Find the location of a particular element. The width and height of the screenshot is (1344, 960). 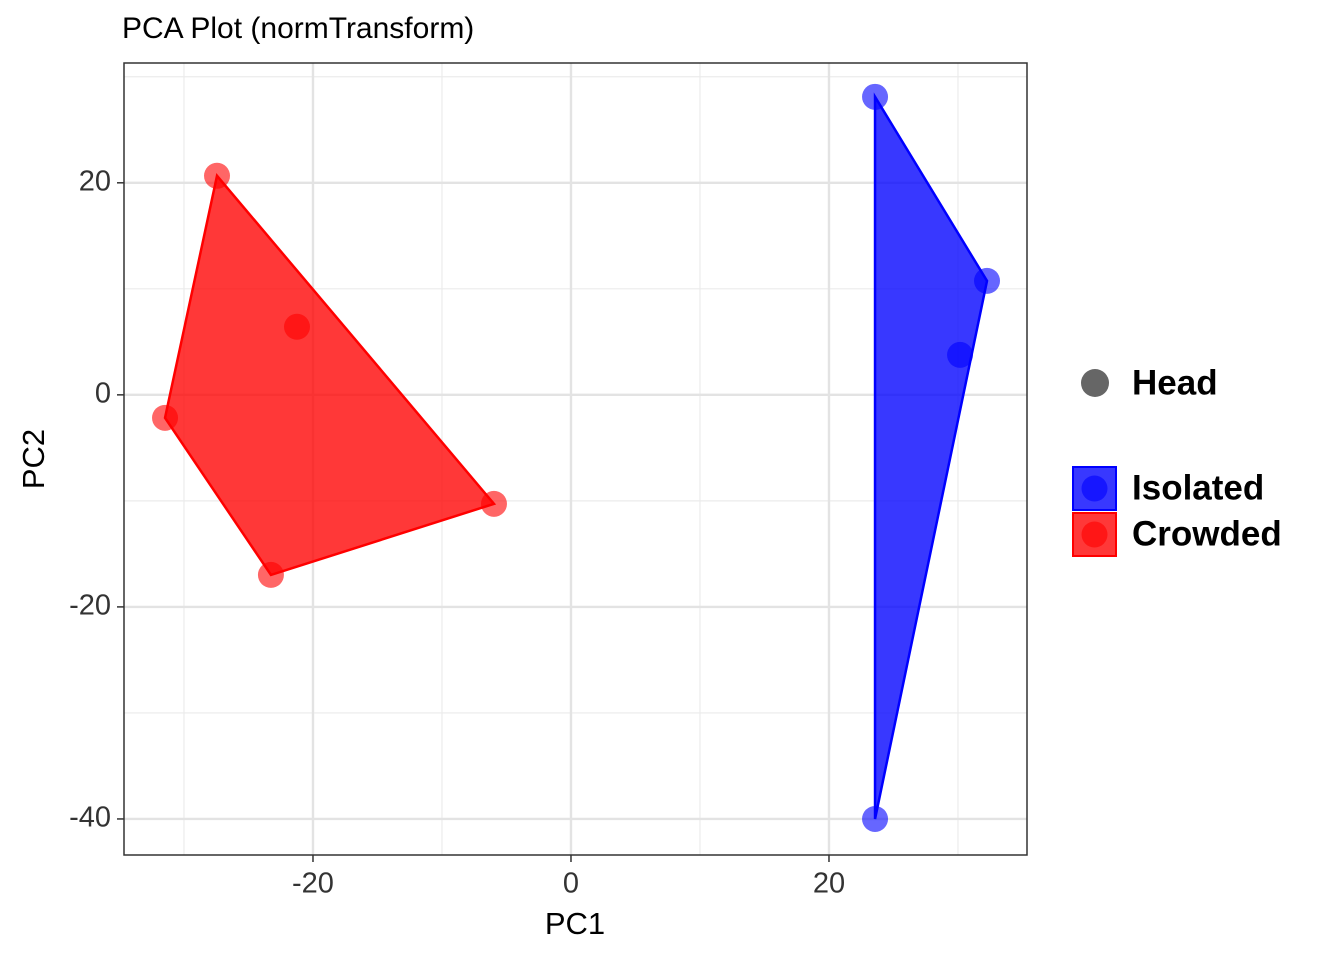

x-tick-label: -20 is located at coordinates (313, 884).